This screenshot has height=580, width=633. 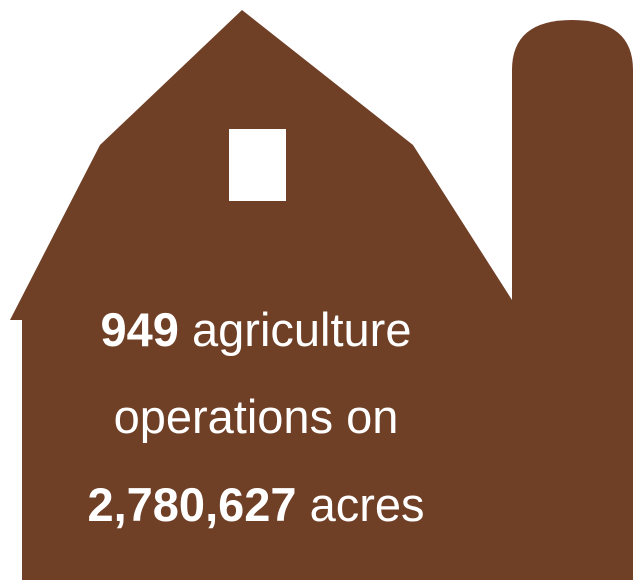 I want to click on stat-line-operations-on: operations on, so click(x=256, y=416).